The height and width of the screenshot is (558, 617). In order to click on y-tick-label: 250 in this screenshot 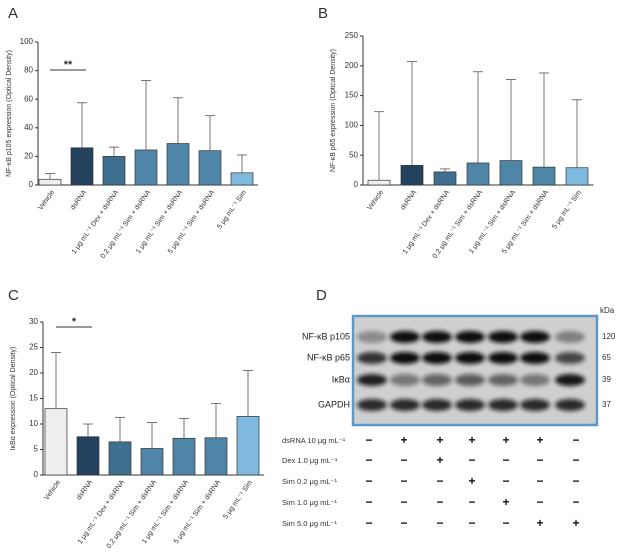, I will do `click(352, 35)`.